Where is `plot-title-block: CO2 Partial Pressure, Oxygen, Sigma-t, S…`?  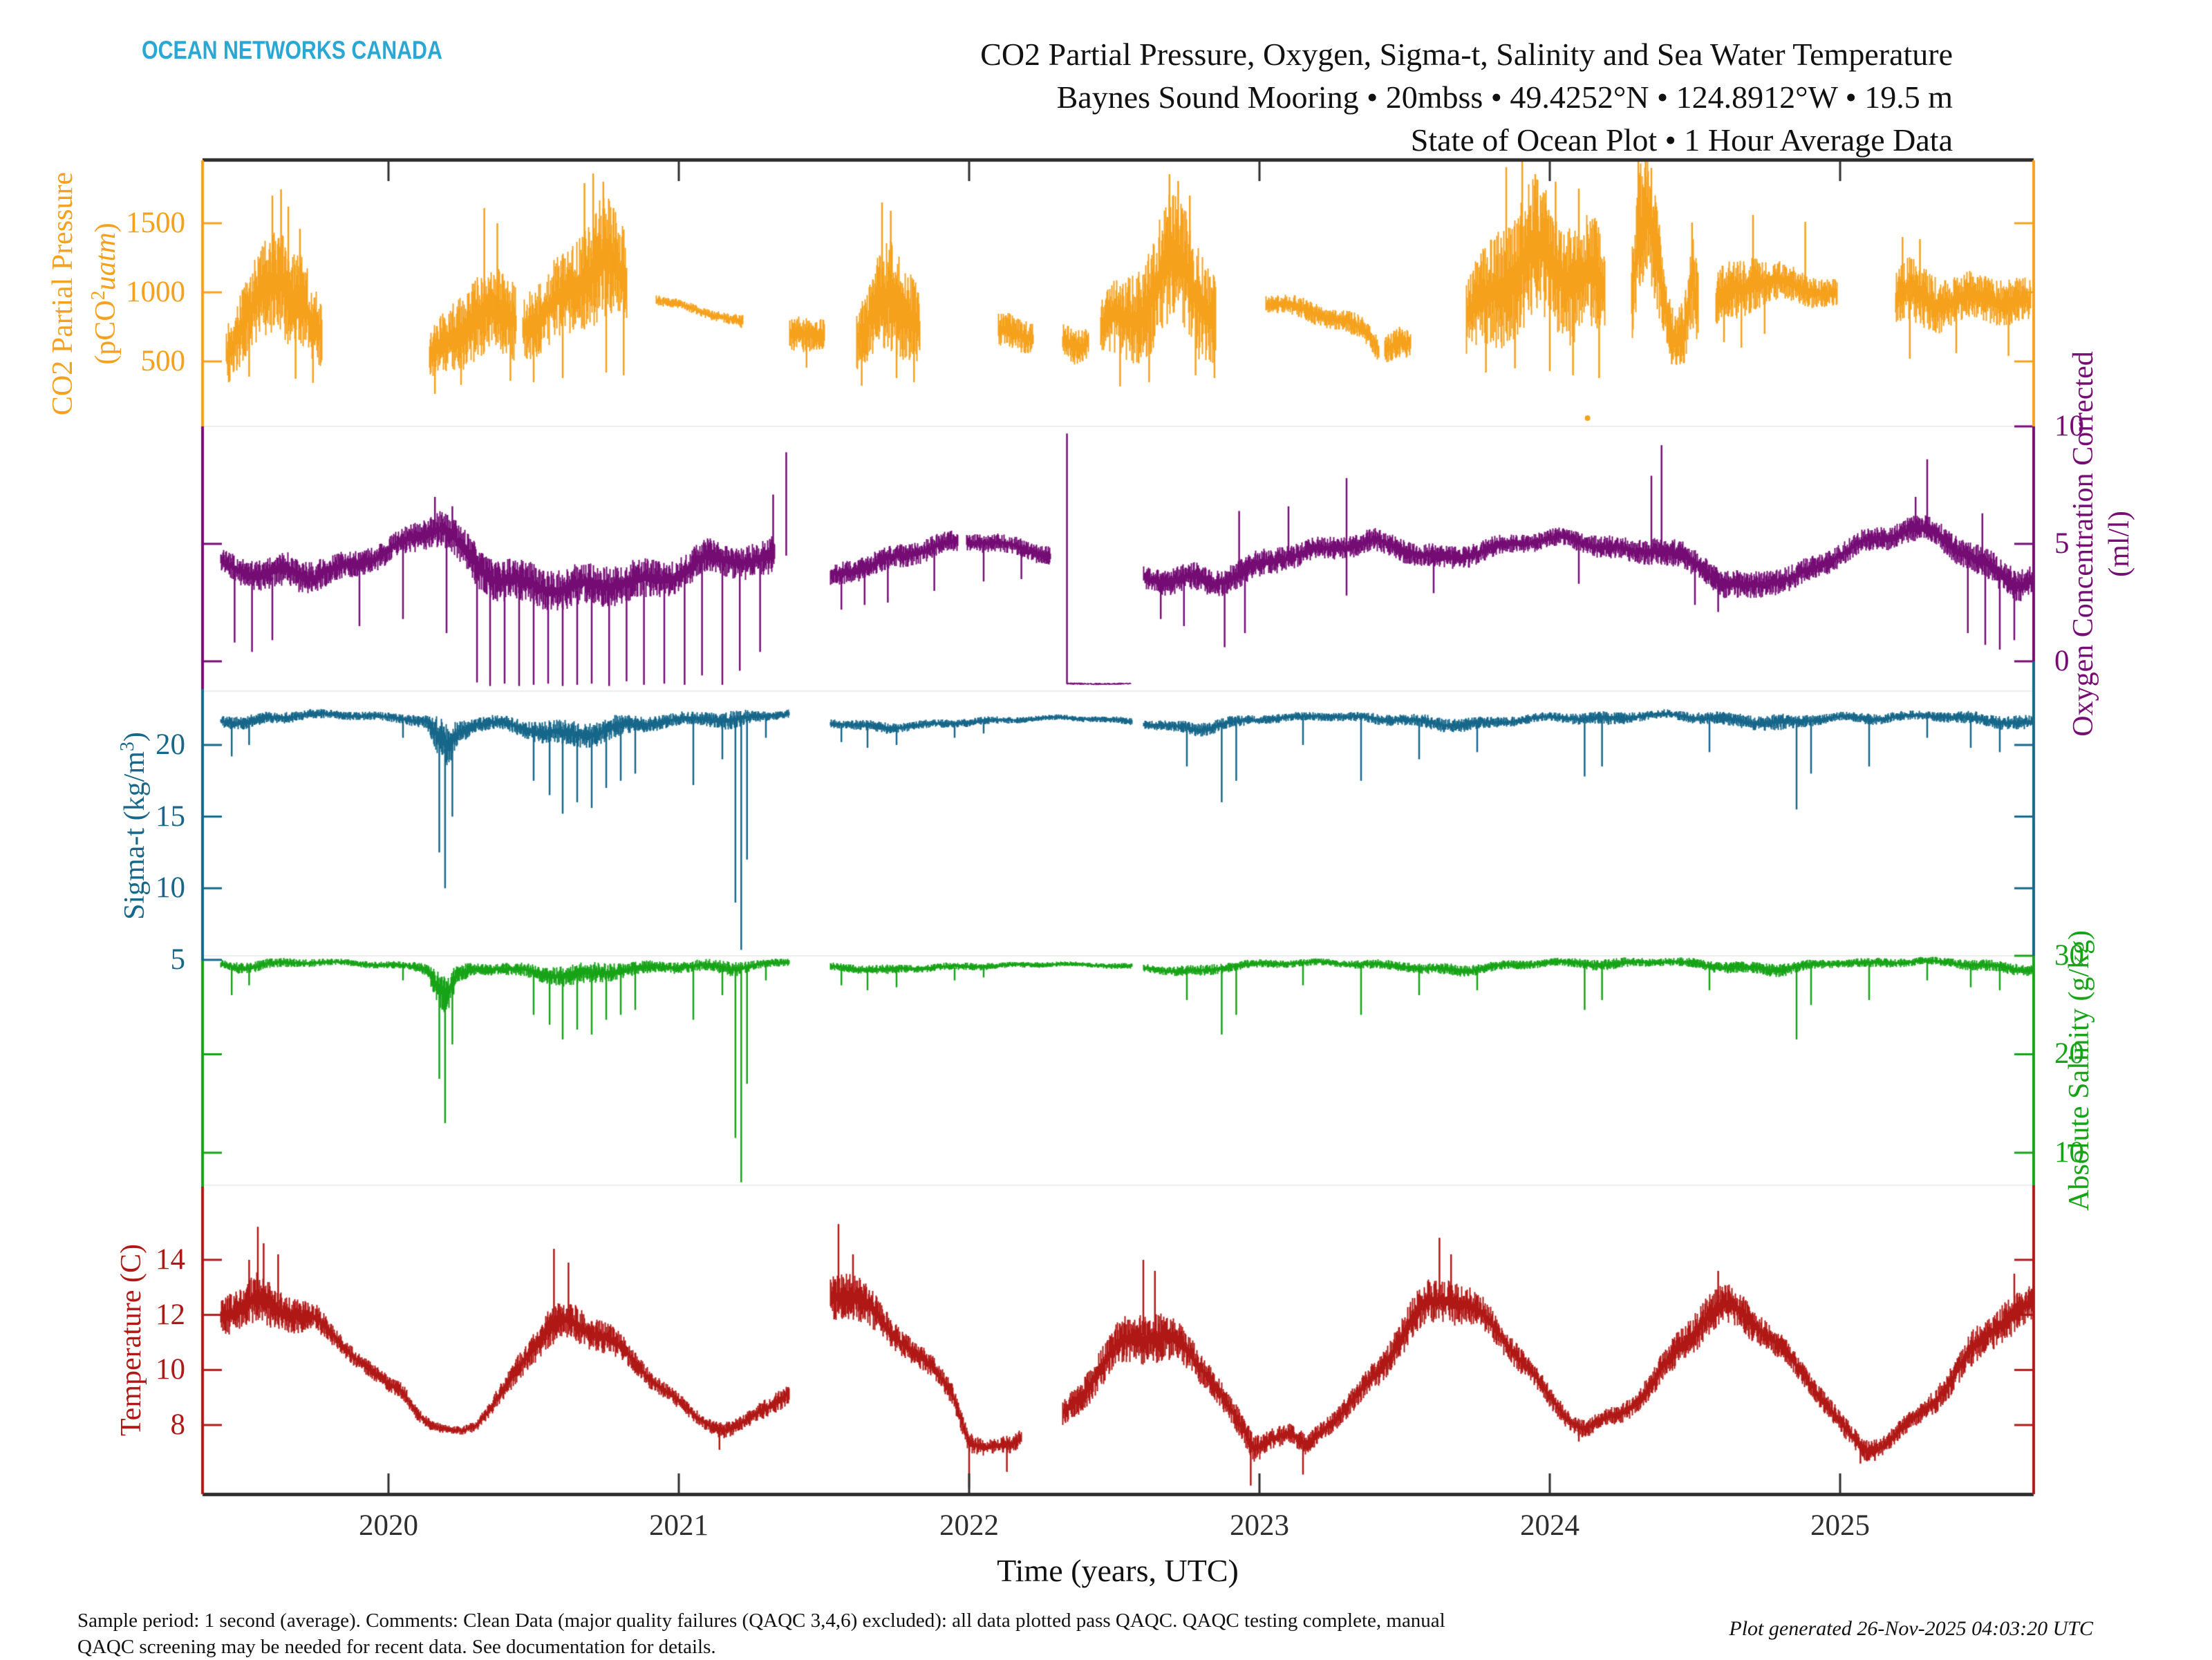 plot-title-block: CO2 Partial Pressure, Oxygen, Sigma-t, S… is located at coordinates (1466, 97).